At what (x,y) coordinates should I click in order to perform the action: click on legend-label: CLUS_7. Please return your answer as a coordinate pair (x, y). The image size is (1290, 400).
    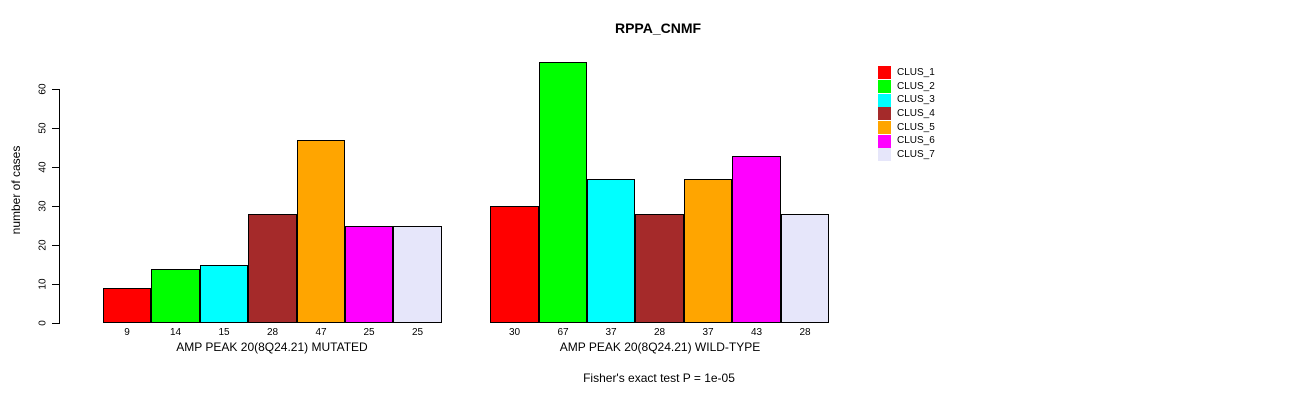
    Looking at the image, I should click on (916, 155).